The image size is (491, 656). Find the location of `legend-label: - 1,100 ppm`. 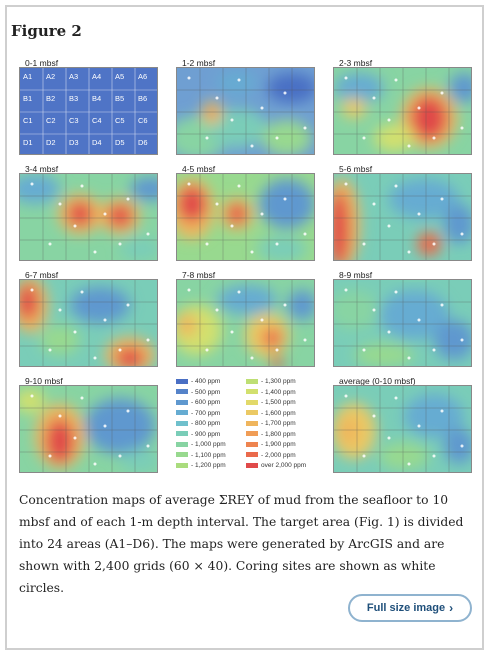

legend-label: - 1,100 ppm is located at coordinates (208, 455).